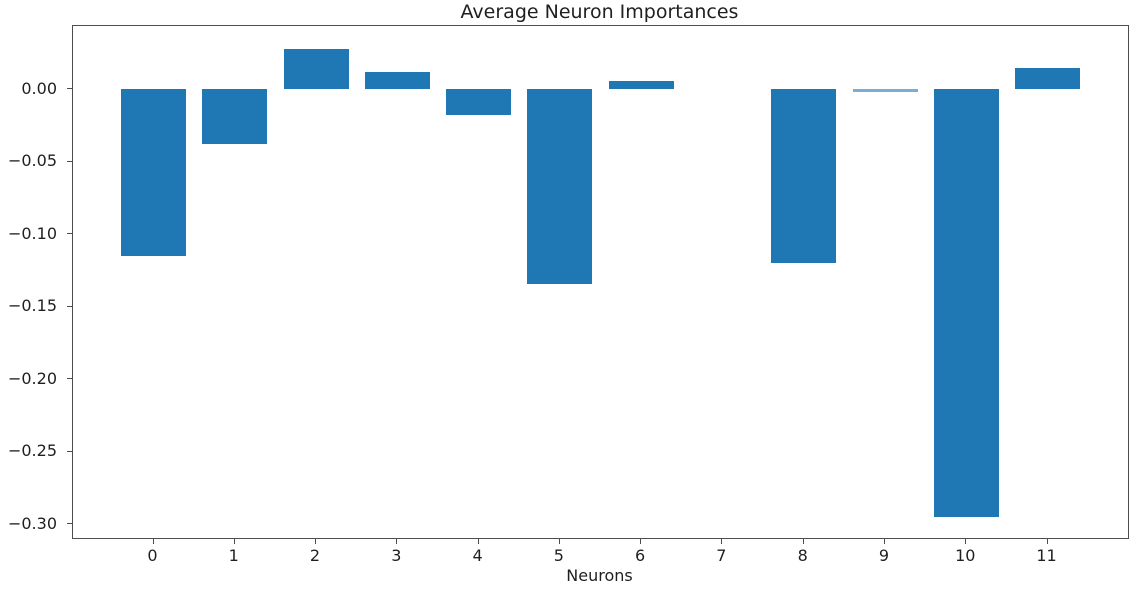 This screenshot has width=1147, height=594. Describe the element at coordinates (396, 555) in the screenshot. I see `x-tick-label: 3` at that location.